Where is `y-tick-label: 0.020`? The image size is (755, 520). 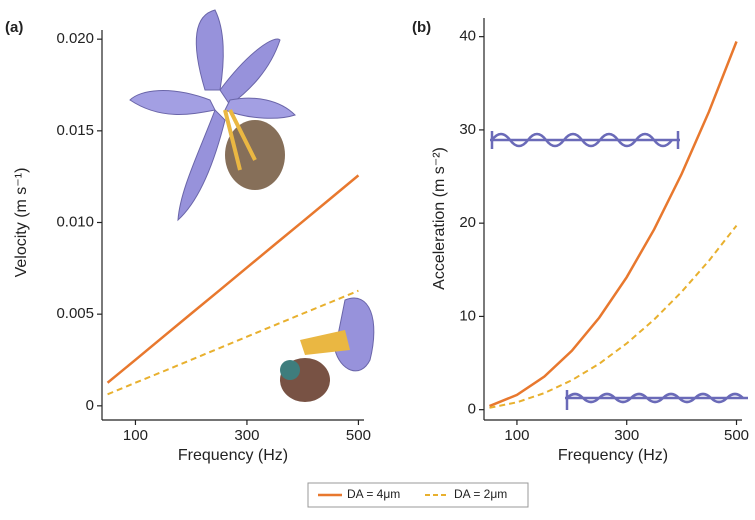 y-tick-label: 0.020 is located at coordinates (75, 38).